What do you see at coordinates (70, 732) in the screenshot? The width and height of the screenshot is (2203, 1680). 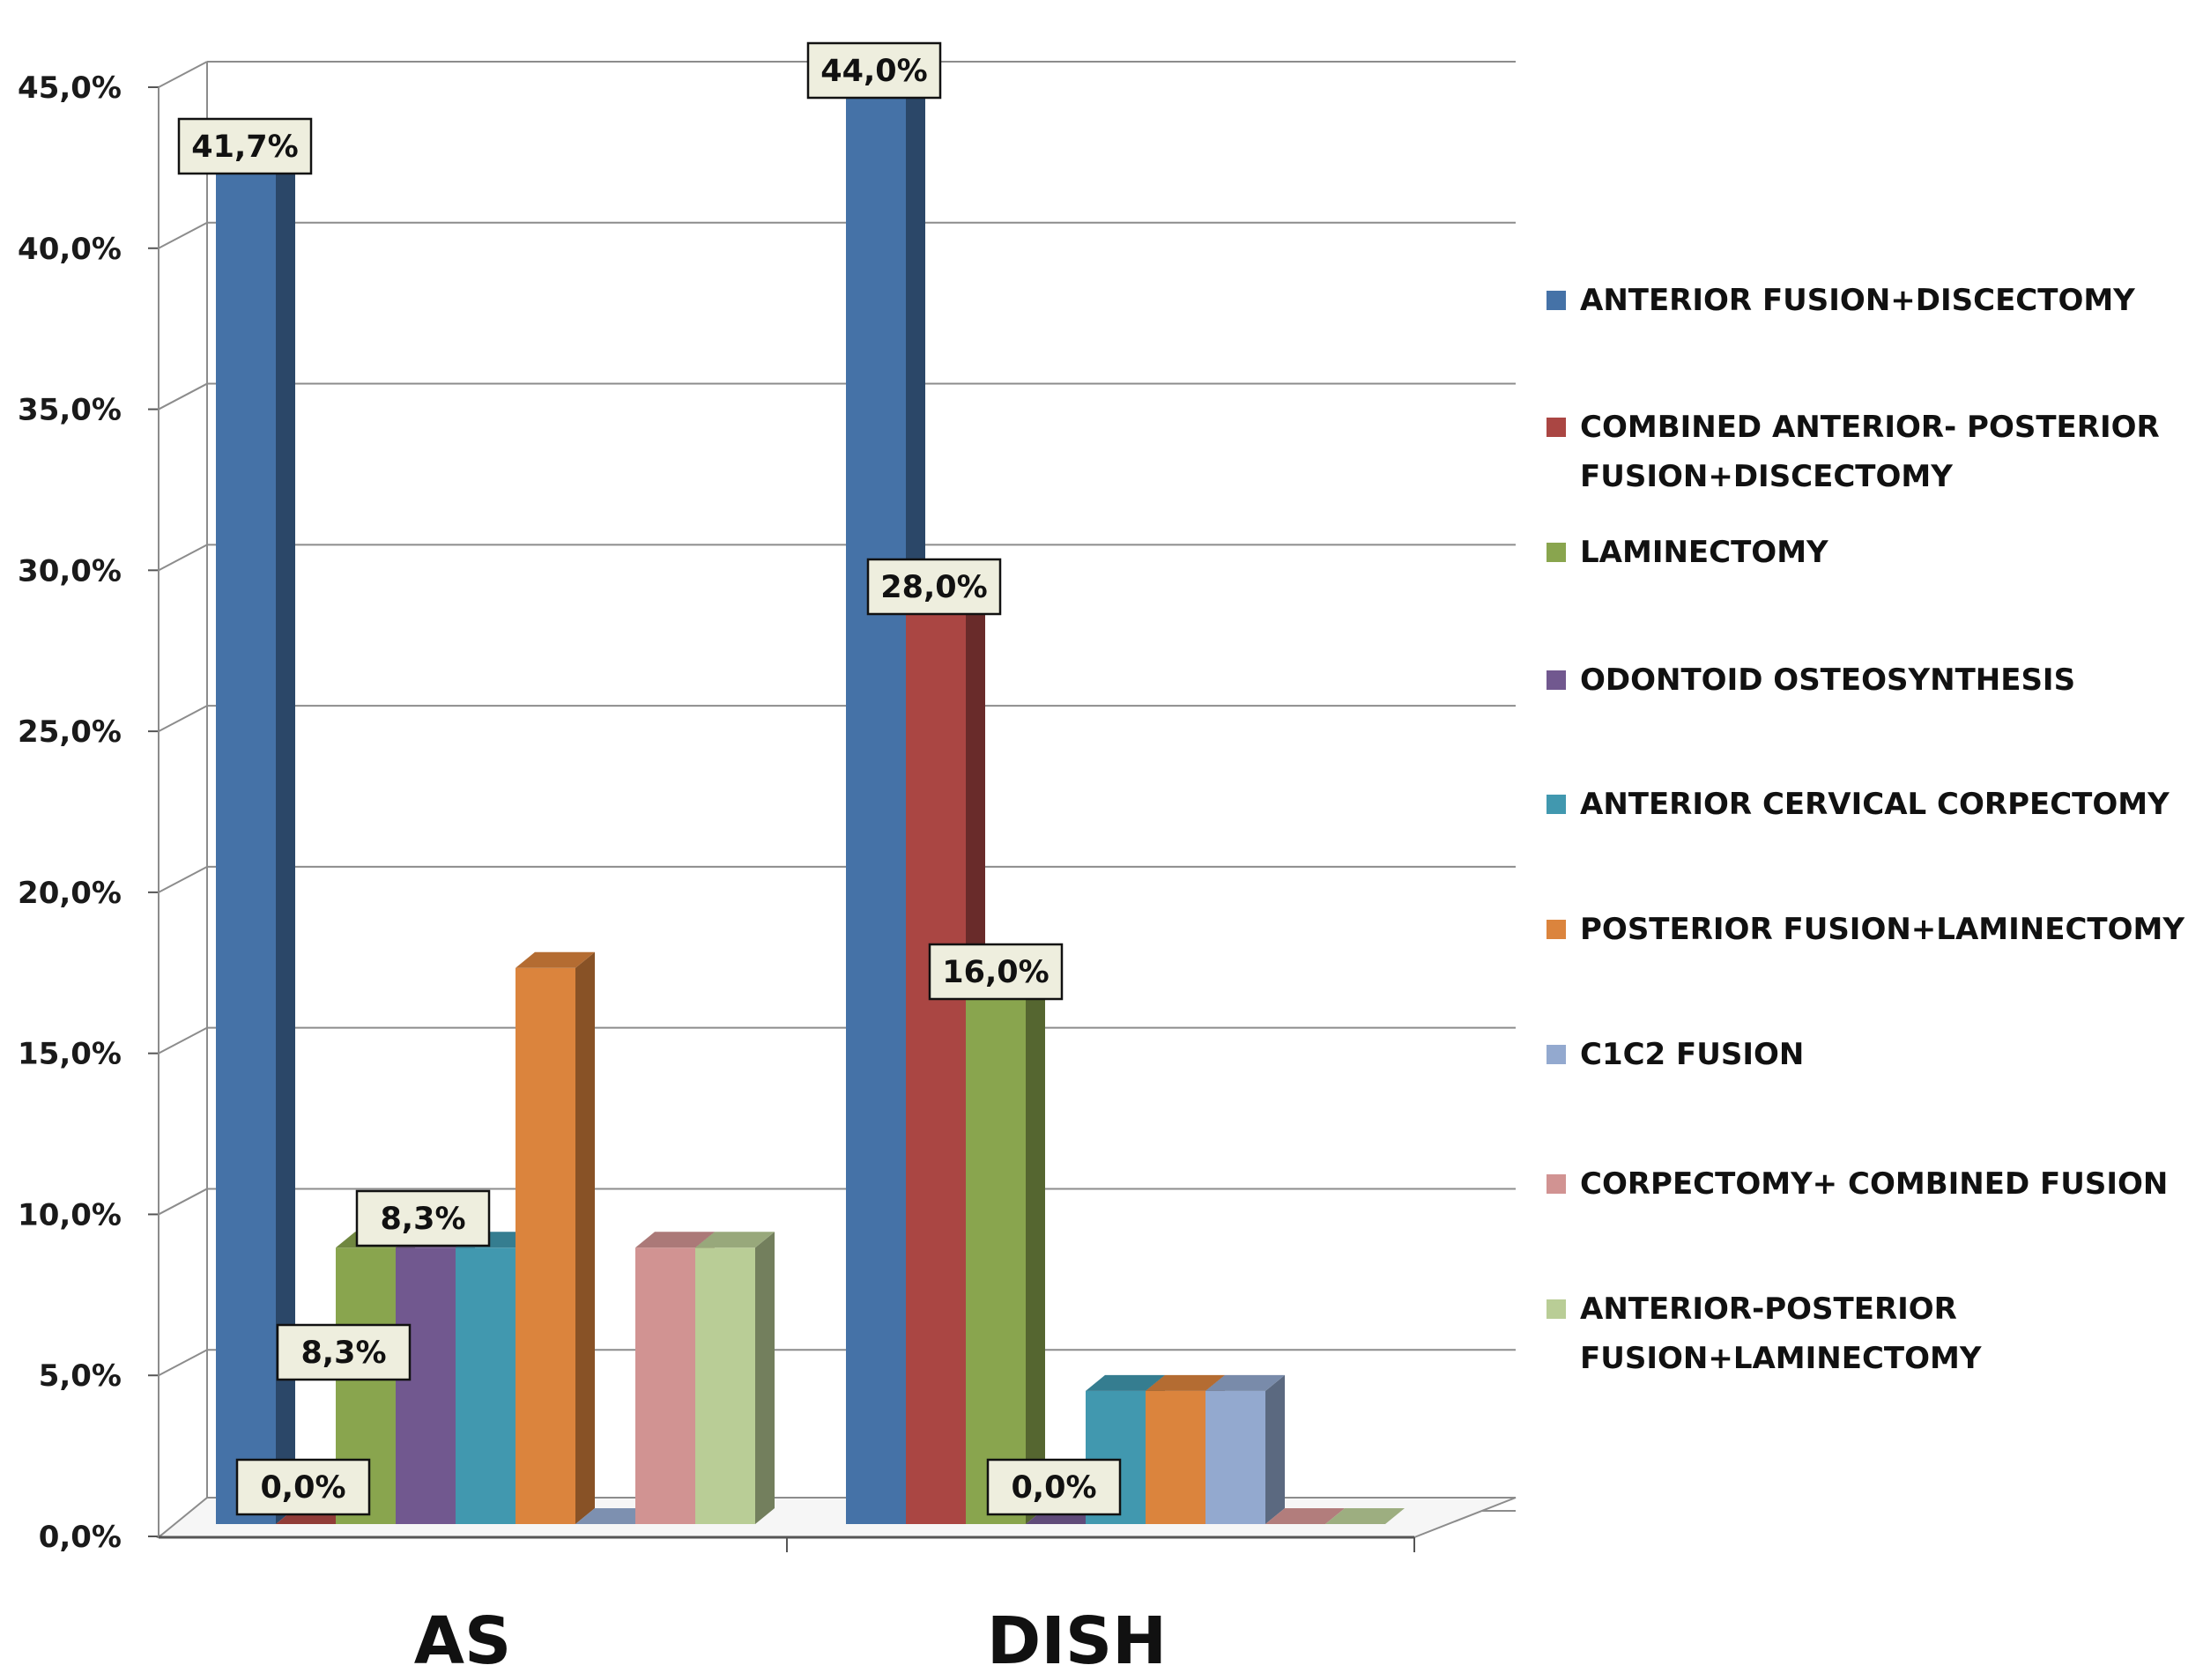 I see `y-tick-label: 25,0%` at bounding box center [70, 732].